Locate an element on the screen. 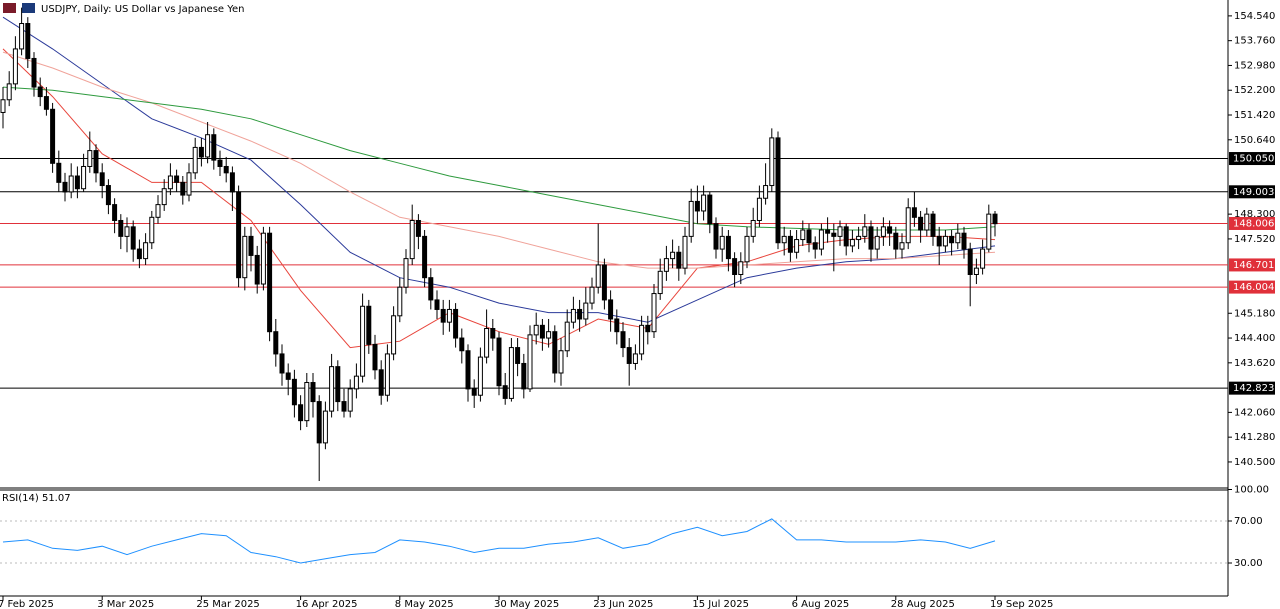 The height and width of the screenshot is (609, 1280). x-tick-label: 28 Aug 2025 is located at coordinates (923, 604).